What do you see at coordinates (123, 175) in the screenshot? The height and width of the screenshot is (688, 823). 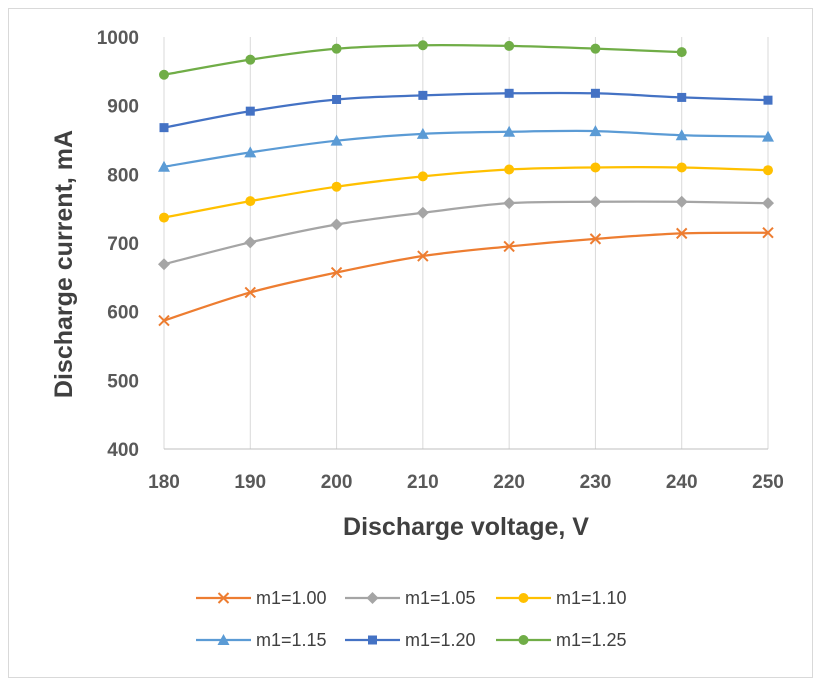 I see `y-tick-label: 800` at bounding box center [123, 175].